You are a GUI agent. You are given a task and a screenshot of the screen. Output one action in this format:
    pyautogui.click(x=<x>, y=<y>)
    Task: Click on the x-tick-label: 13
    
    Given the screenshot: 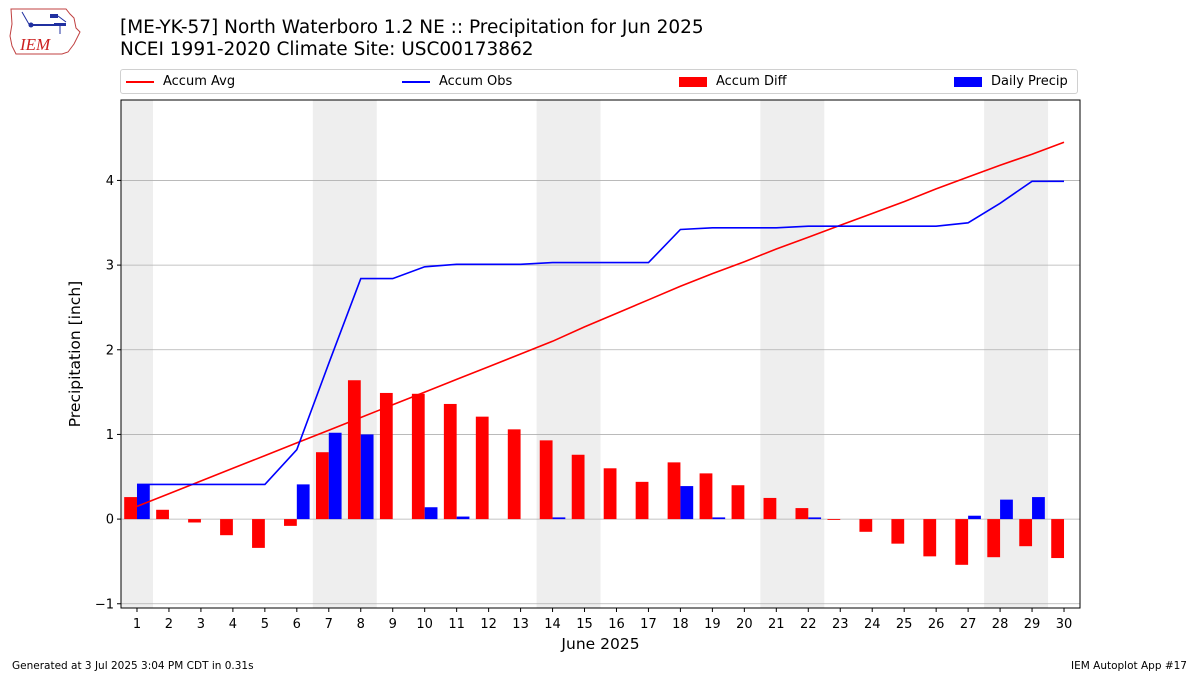 What is the action you would take?
    pyautogui.click(x=520, y=624)
    